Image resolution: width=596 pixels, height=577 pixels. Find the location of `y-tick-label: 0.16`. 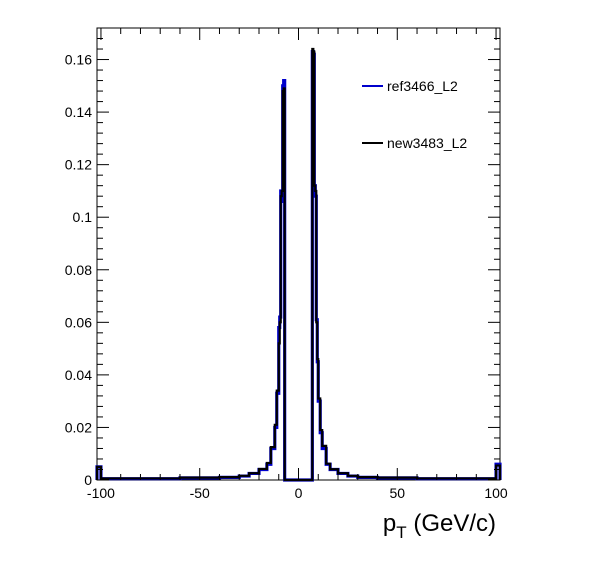

y-tick-label: 0.16 is located at coordinates (78, 60).